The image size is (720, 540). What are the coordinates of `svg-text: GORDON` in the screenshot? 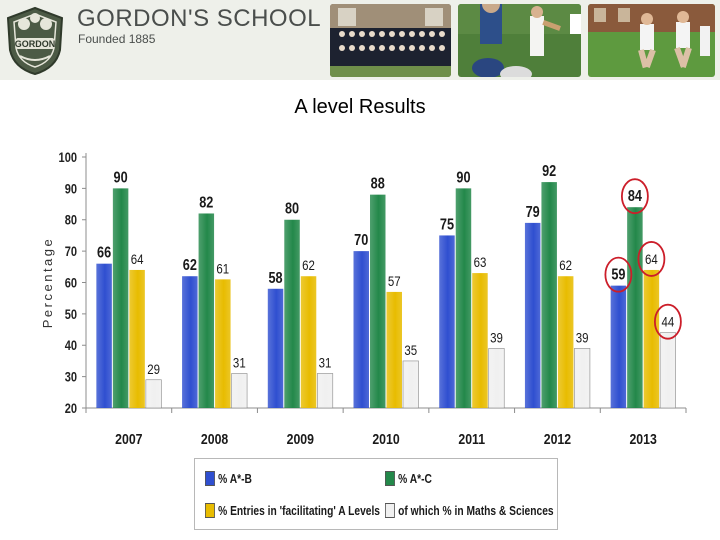 It's located at (35, 44).